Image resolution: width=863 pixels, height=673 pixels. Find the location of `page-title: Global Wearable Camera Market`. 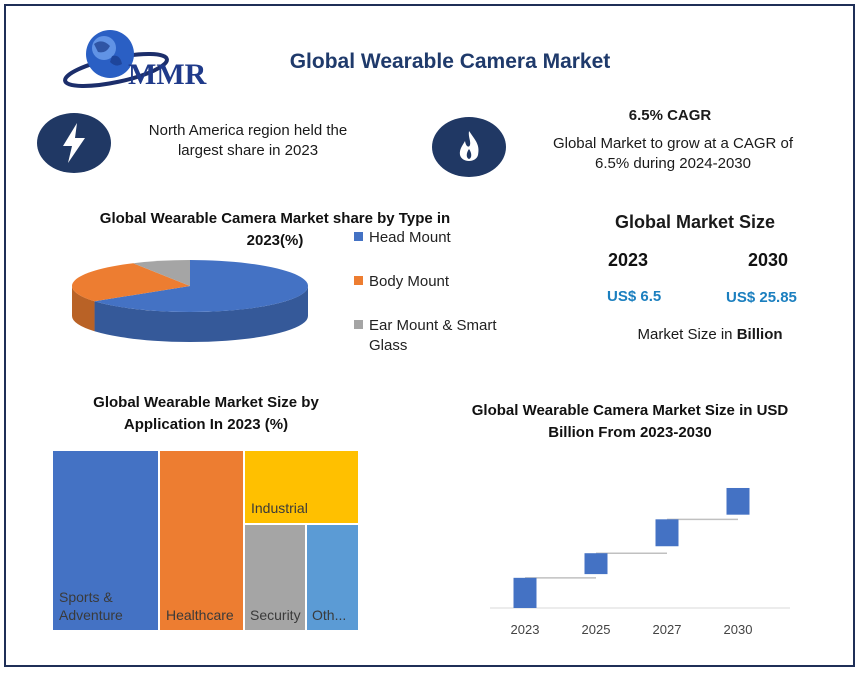

page-title: Global Wearable Camera Market is located at coordinates (450, 61).